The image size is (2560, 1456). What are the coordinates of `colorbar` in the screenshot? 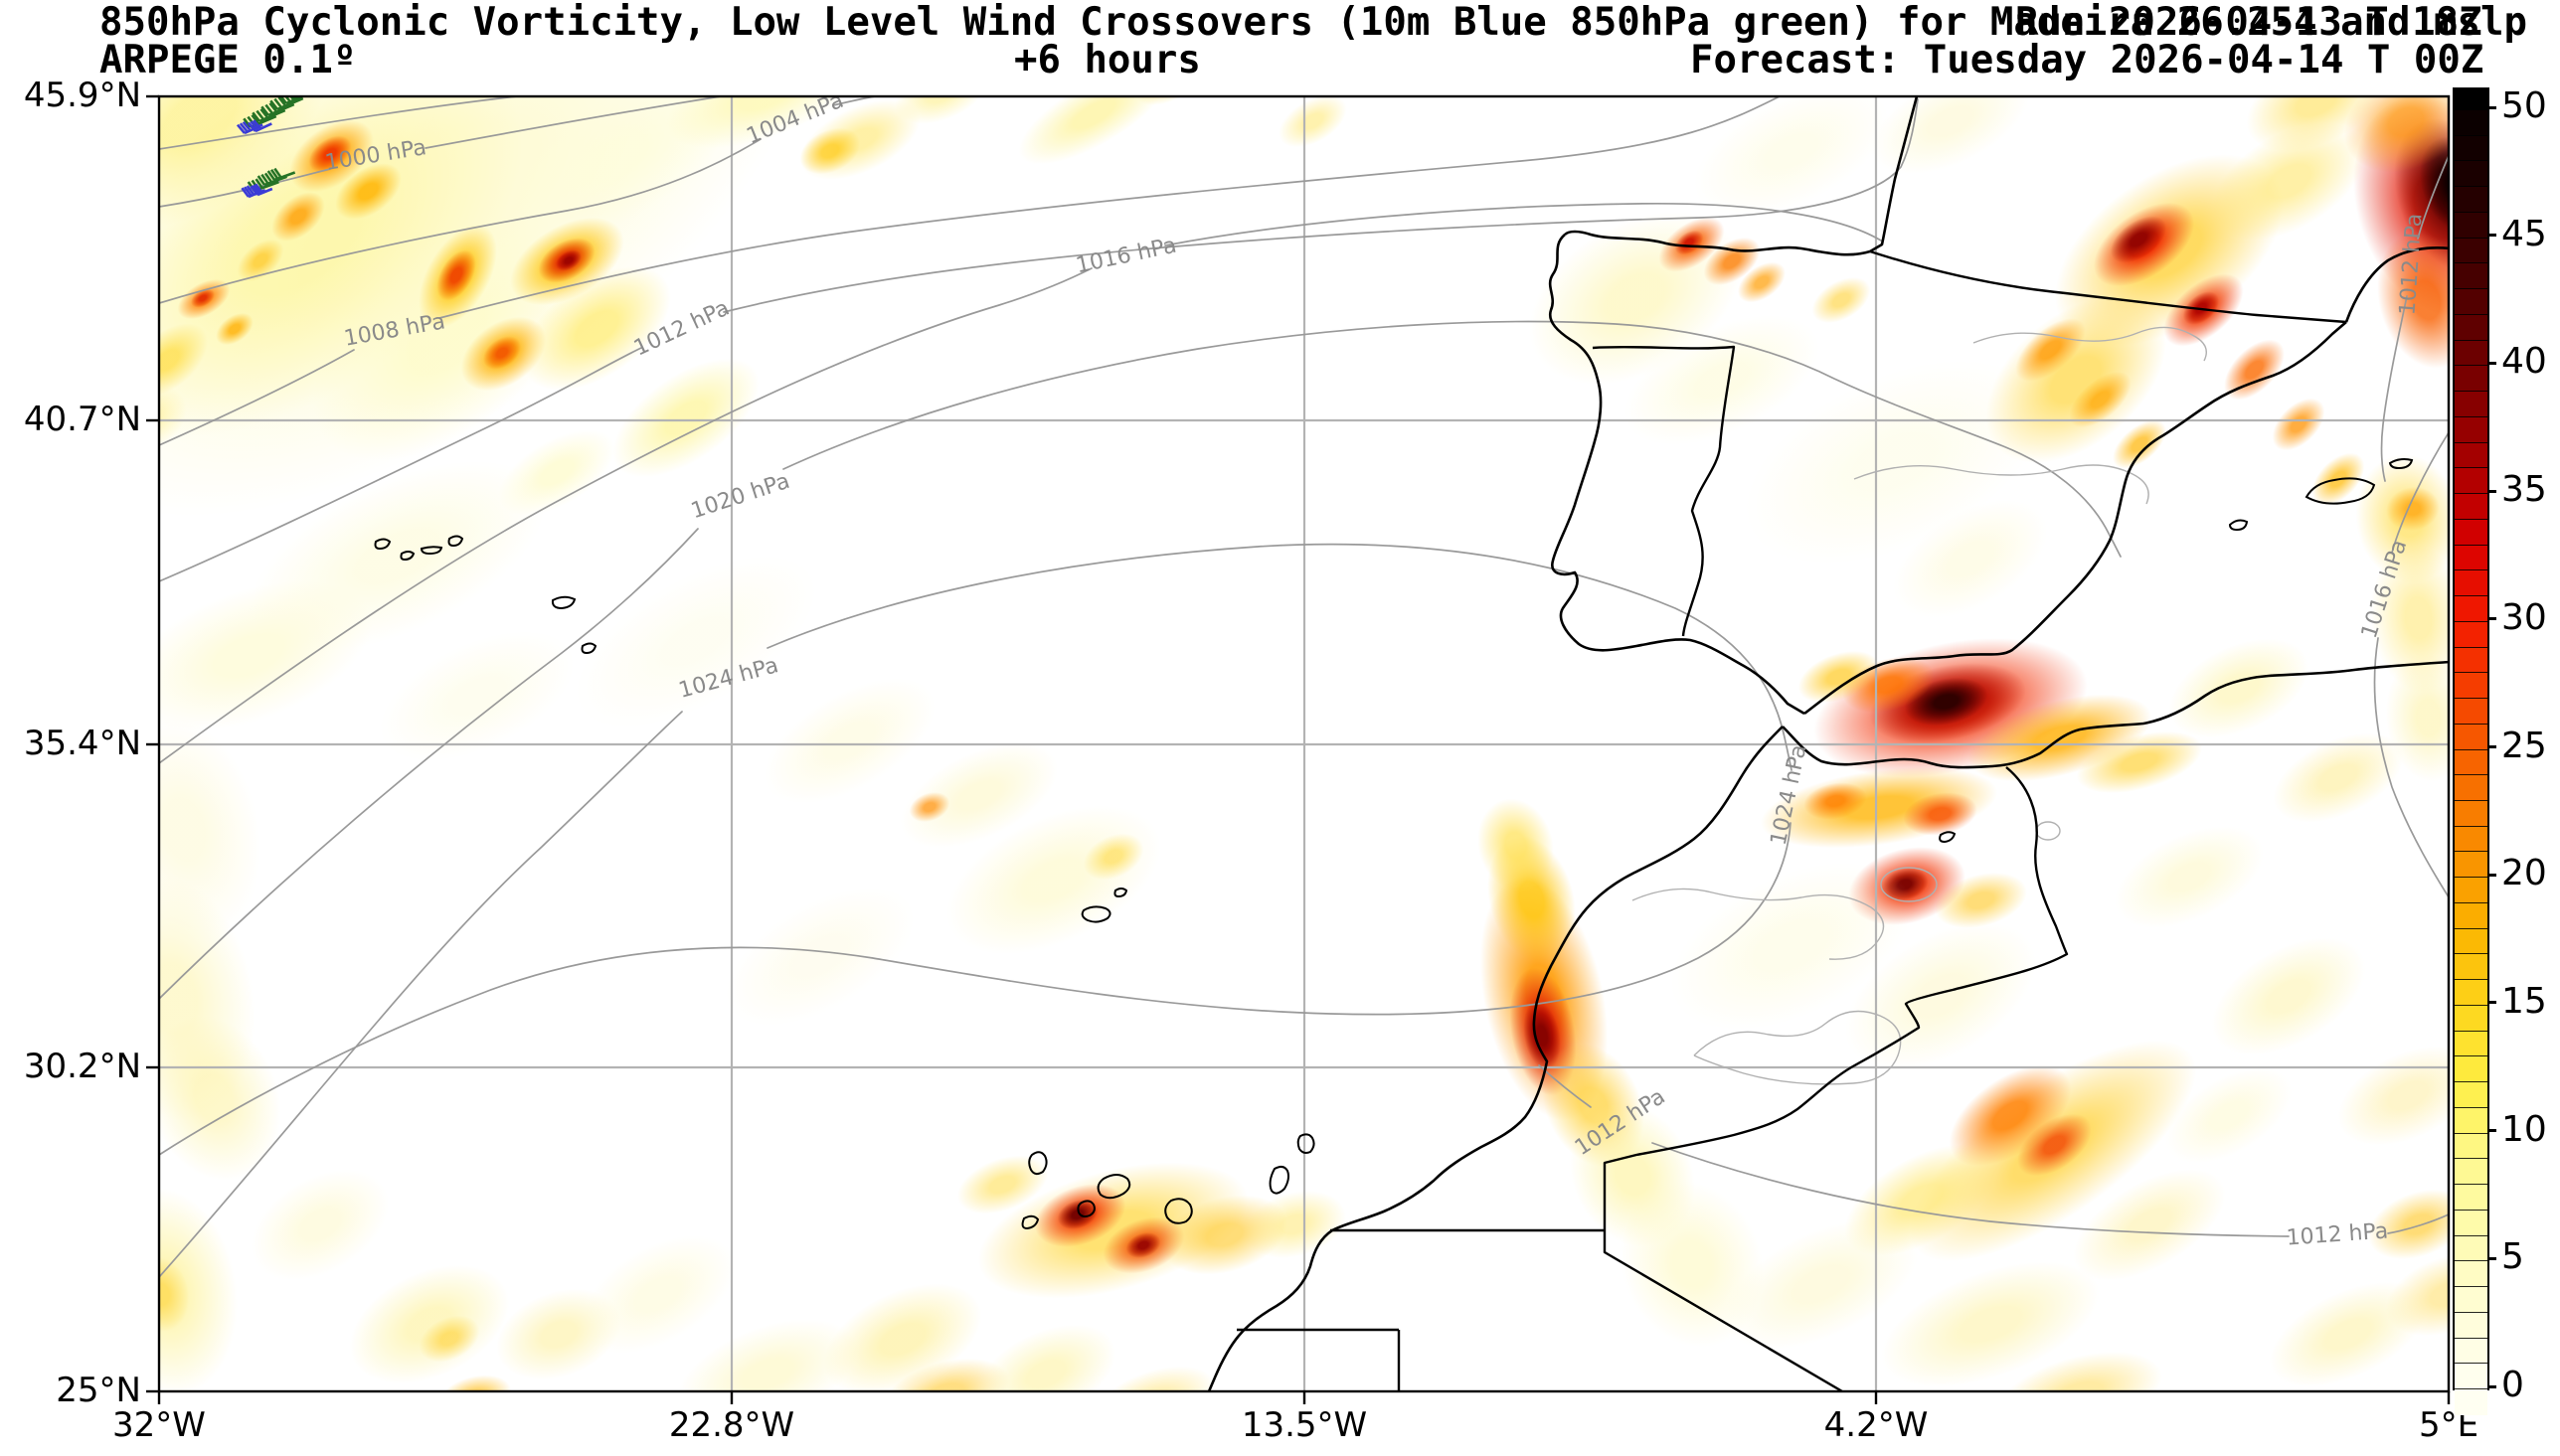 It's located at (2471, 751).